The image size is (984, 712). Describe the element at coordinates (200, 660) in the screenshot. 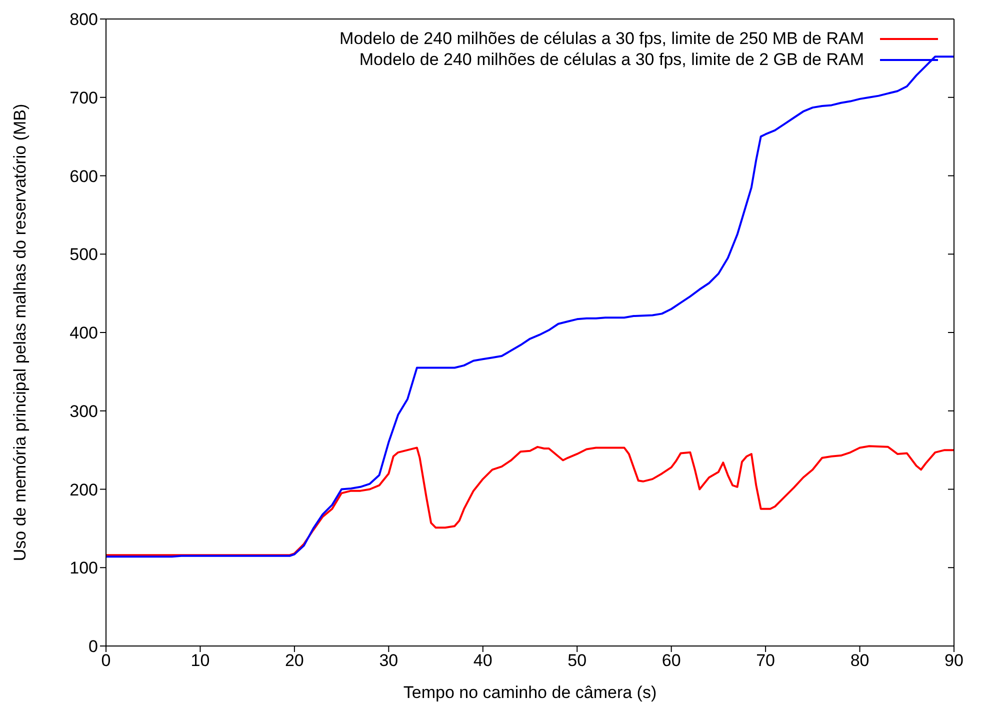

I see `x-tick-label: 10` at that location.